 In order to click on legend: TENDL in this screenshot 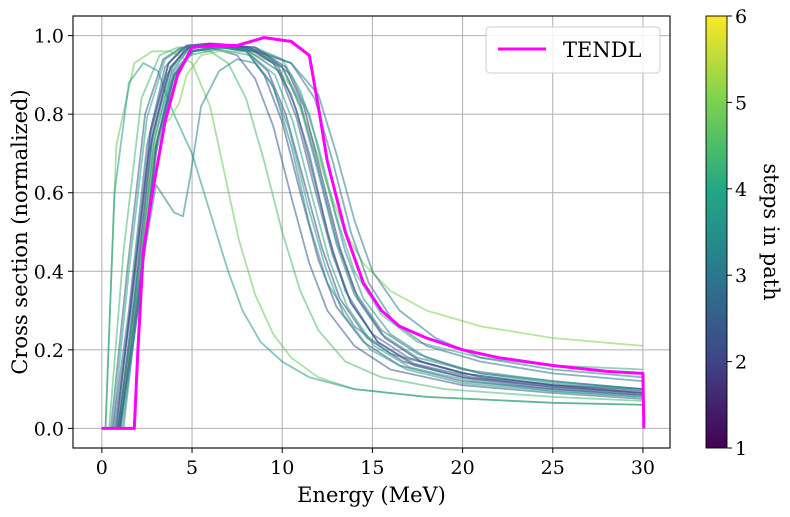, I will do `click(573, 50)`.